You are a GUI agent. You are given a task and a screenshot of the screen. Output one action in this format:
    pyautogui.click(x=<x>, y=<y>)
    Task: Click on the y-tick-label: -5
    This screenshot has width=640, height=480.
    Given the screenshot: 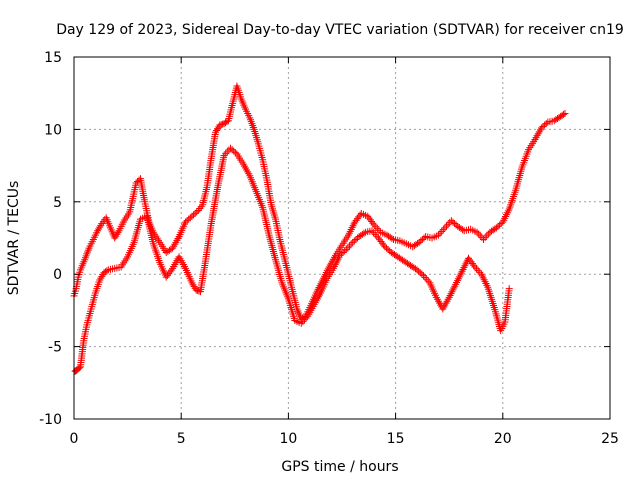 What is the action you would take?
    pyautogui.click(x=55, y=348)
    